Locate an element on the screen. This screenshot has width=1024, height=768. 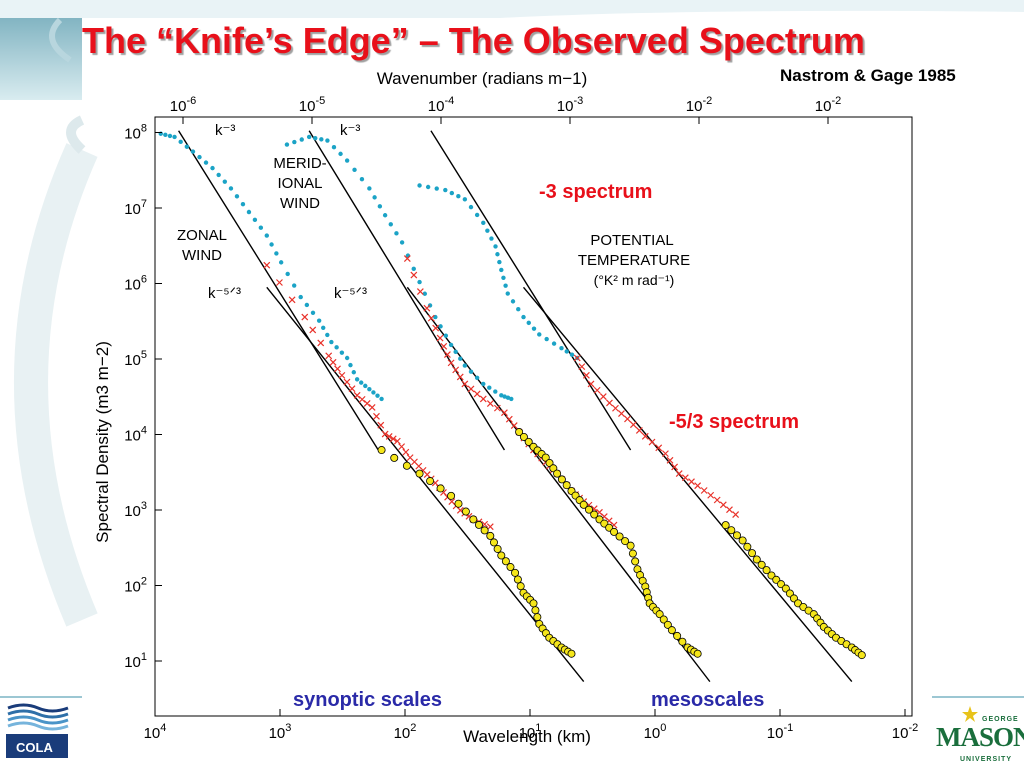
gmu-logo: GEORGE MASON UNIVERSITY is located at coordinates (977, 735).